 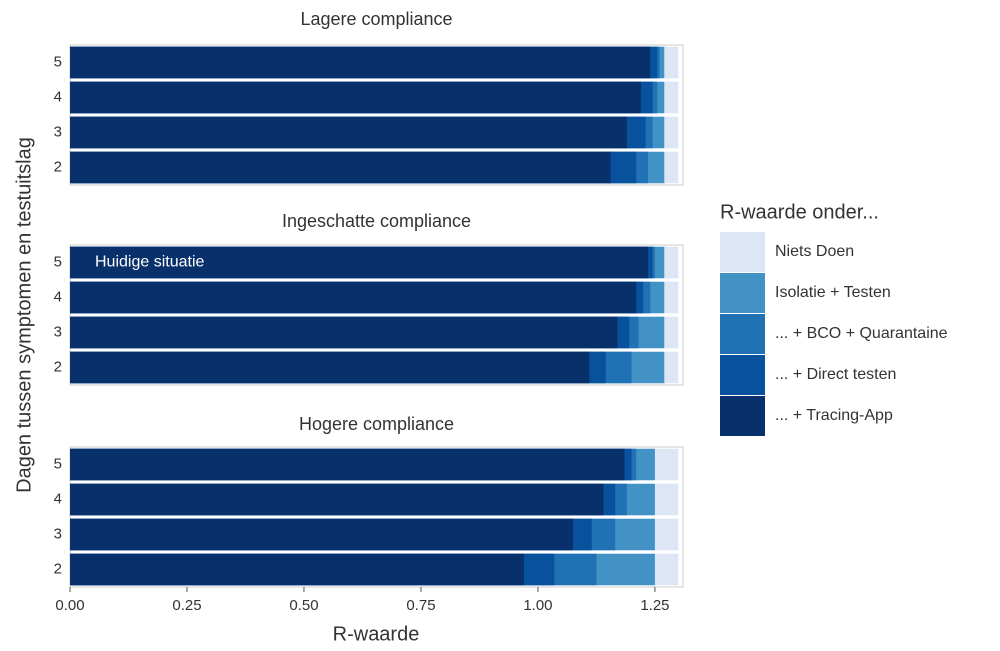 What do you see at coordinates (376, 424) in the screenshot?
I see `facet-title: Hogere compliance` at bounding box center [376, 424].